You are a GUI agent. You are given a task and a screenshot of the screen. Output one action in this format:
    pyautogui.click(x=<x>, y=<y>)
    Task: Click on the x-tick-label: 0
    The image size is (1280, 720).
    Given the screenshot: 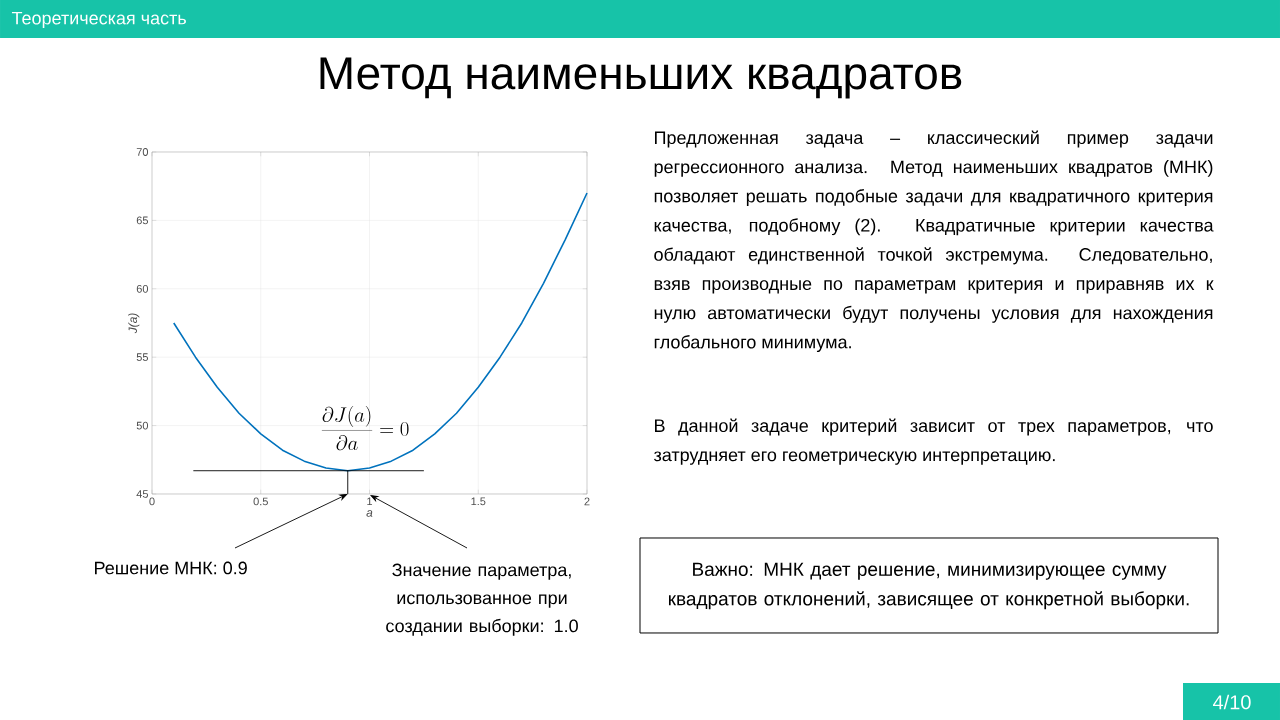 What is the action you would take?
    pyautogui.click(x=152, y=501)
    